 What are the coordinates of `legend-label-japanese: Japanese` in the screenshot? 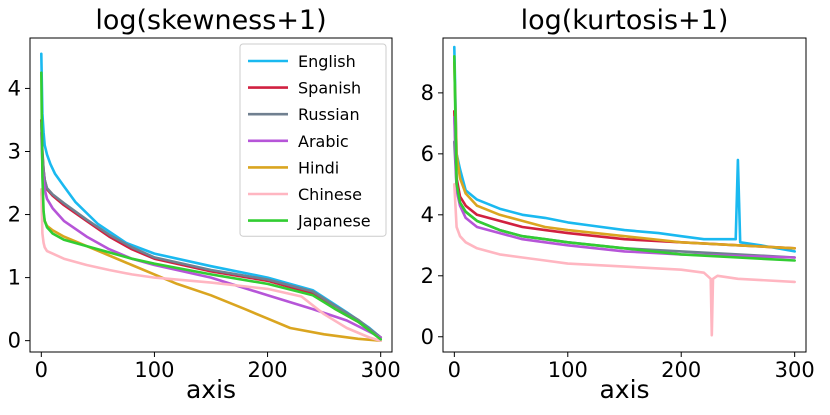 It's located at (334, 221).